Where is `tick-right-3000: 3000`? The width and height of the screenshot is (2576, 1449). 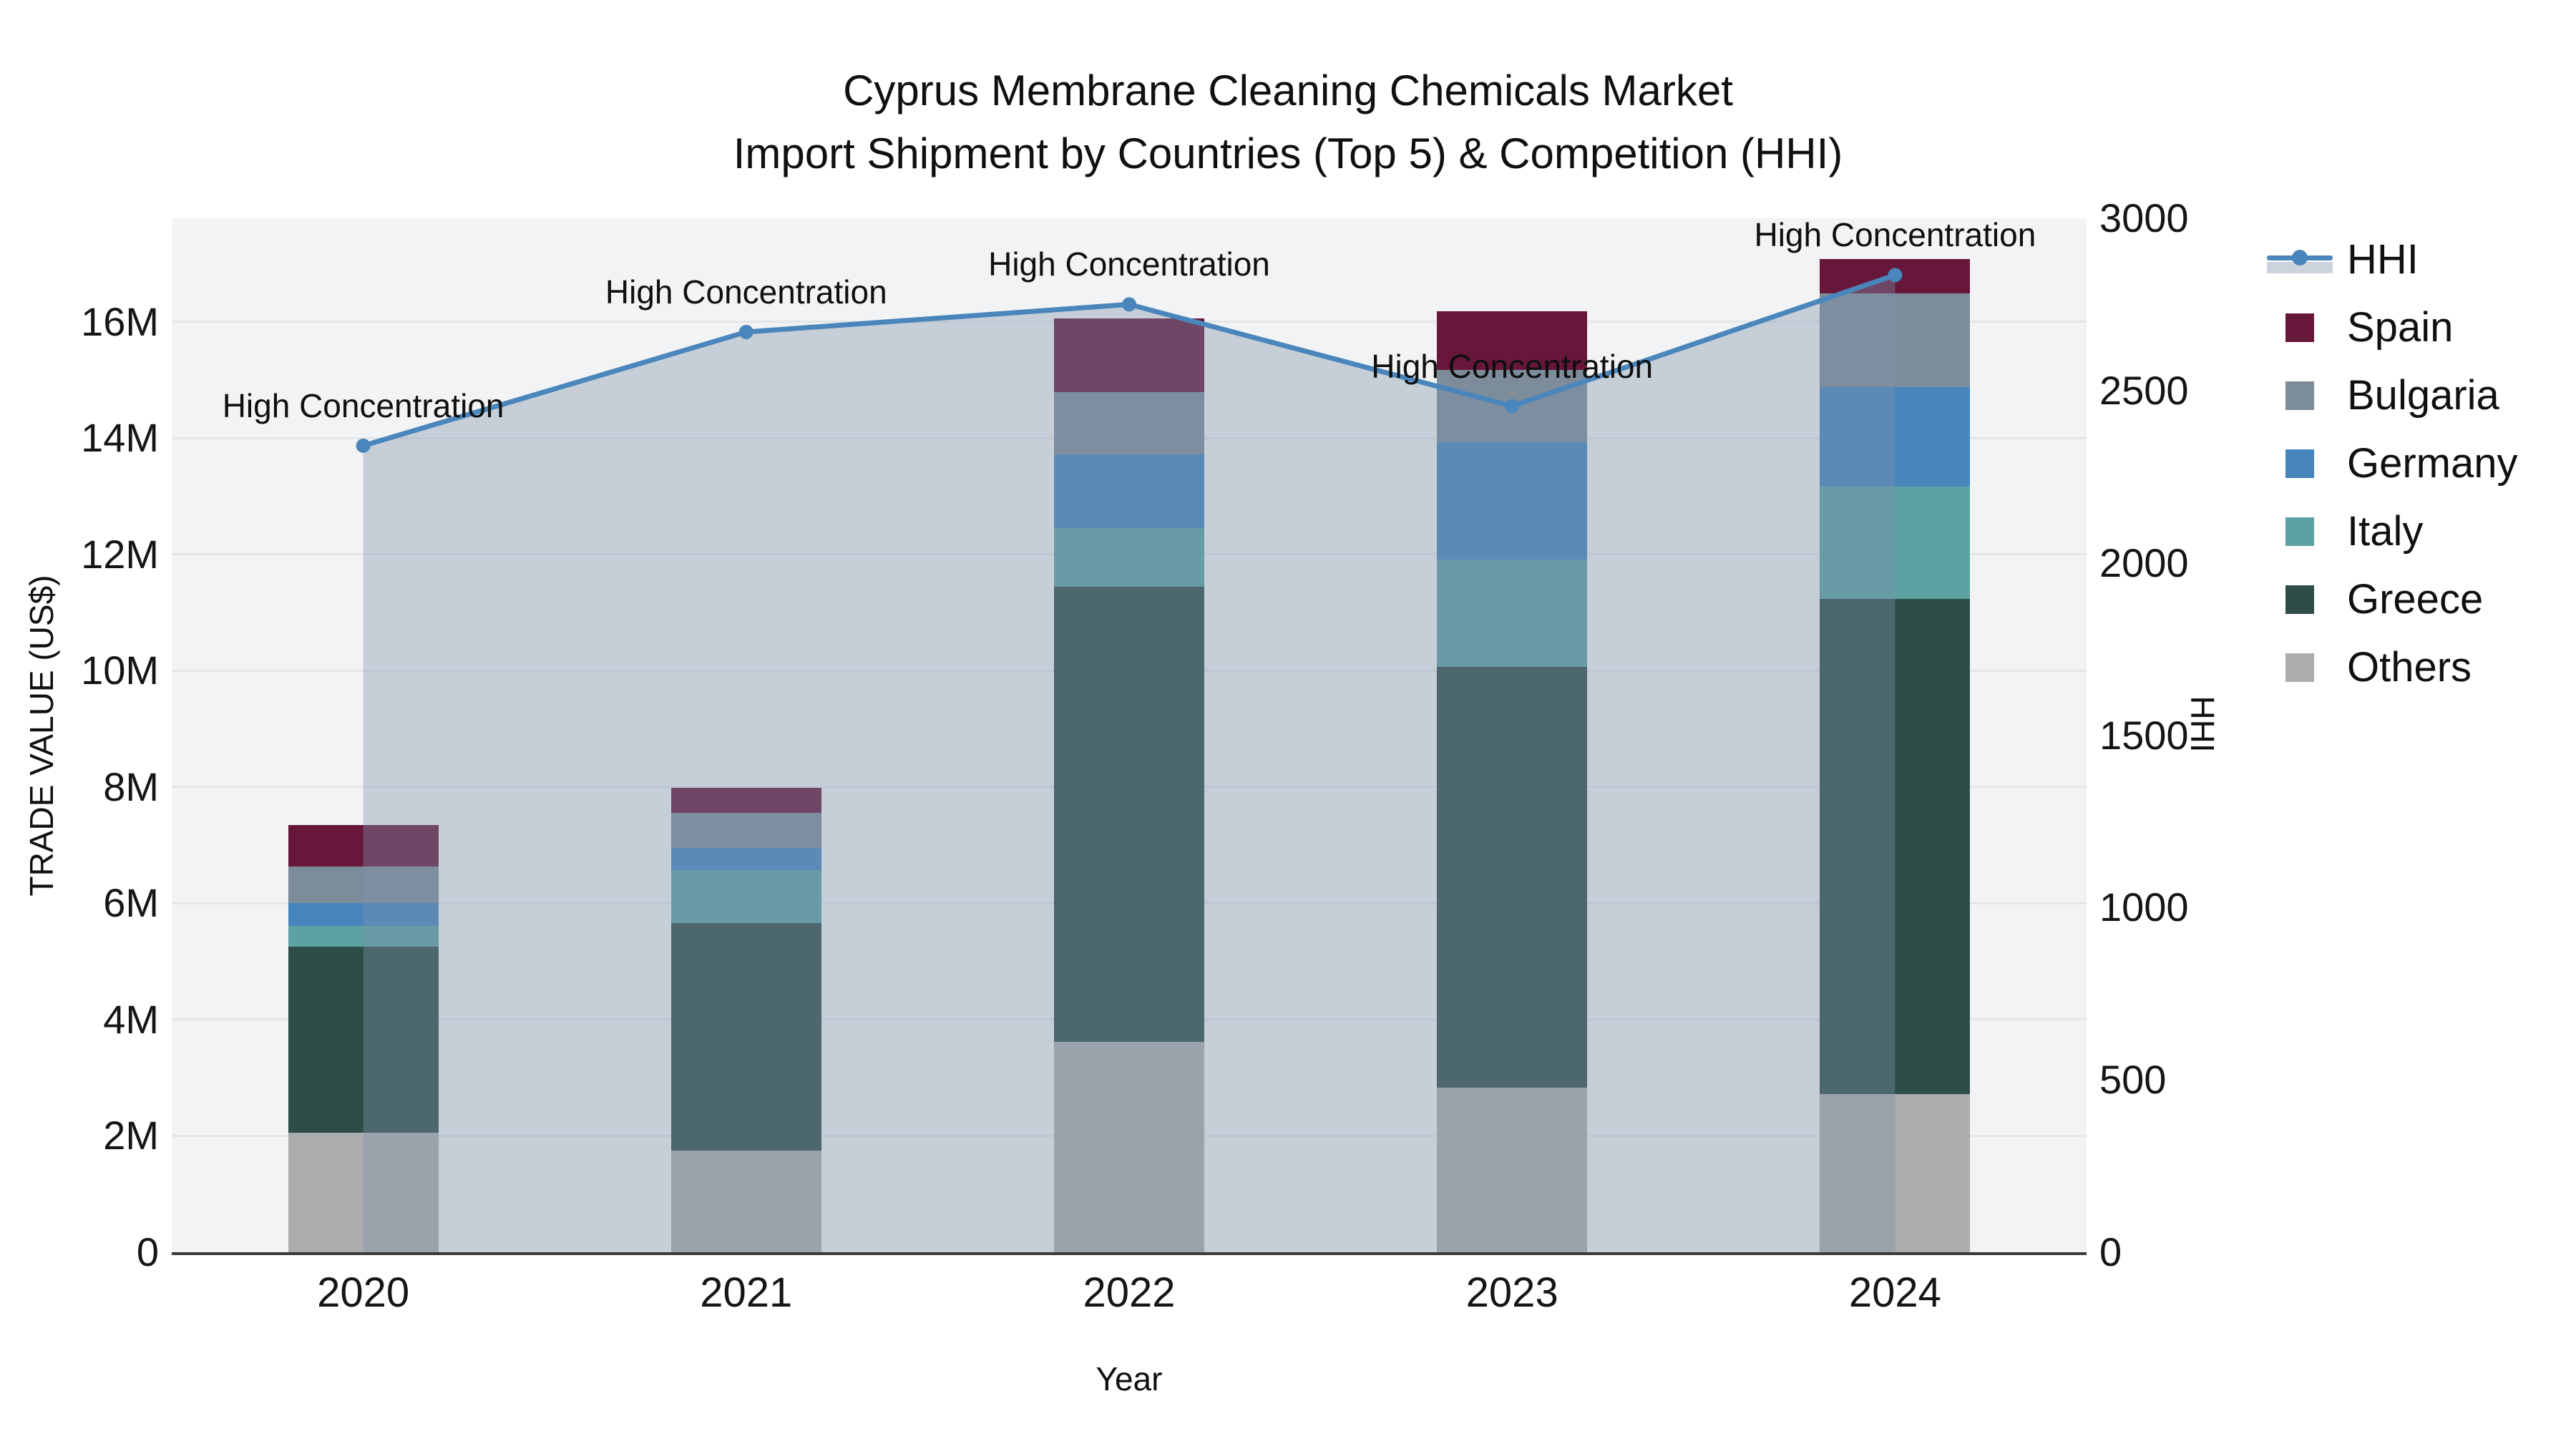
tick-right-3000: 3000 is located at coordinates (2144, 217).